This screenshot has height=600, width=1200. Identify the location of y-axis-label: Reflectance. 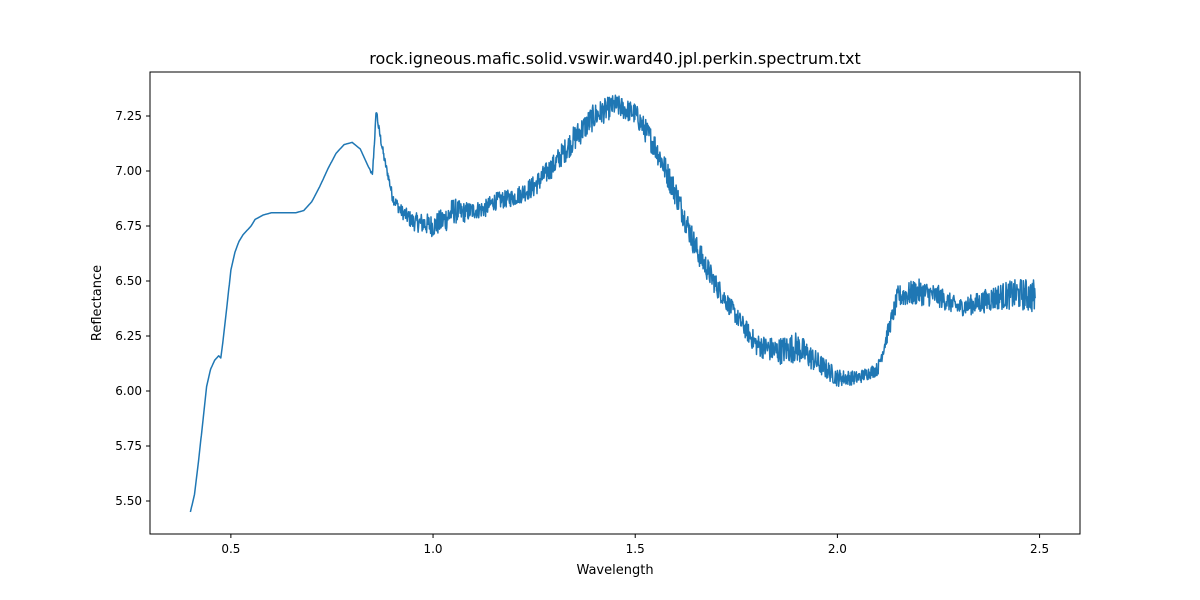
(97, 303).